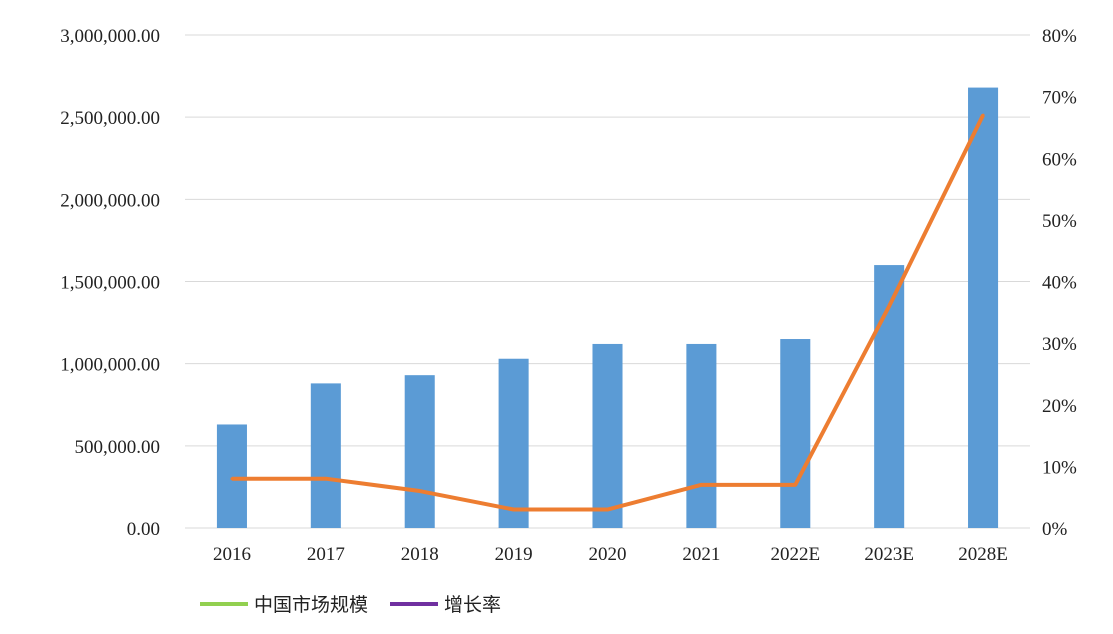  Describe the element at coordinates (1059, 344) in the screenshot. I see `y-right-tick-label: 30%` at that location.